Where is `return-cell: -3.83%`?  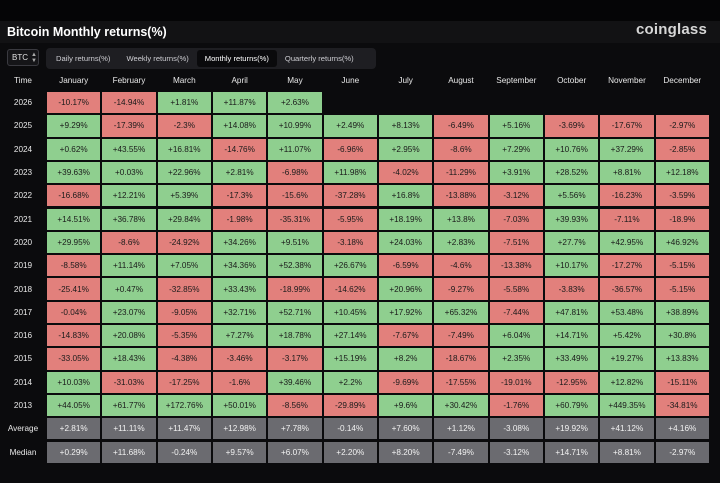
return-cell: -3.83% is located at coordinates (571, 289).